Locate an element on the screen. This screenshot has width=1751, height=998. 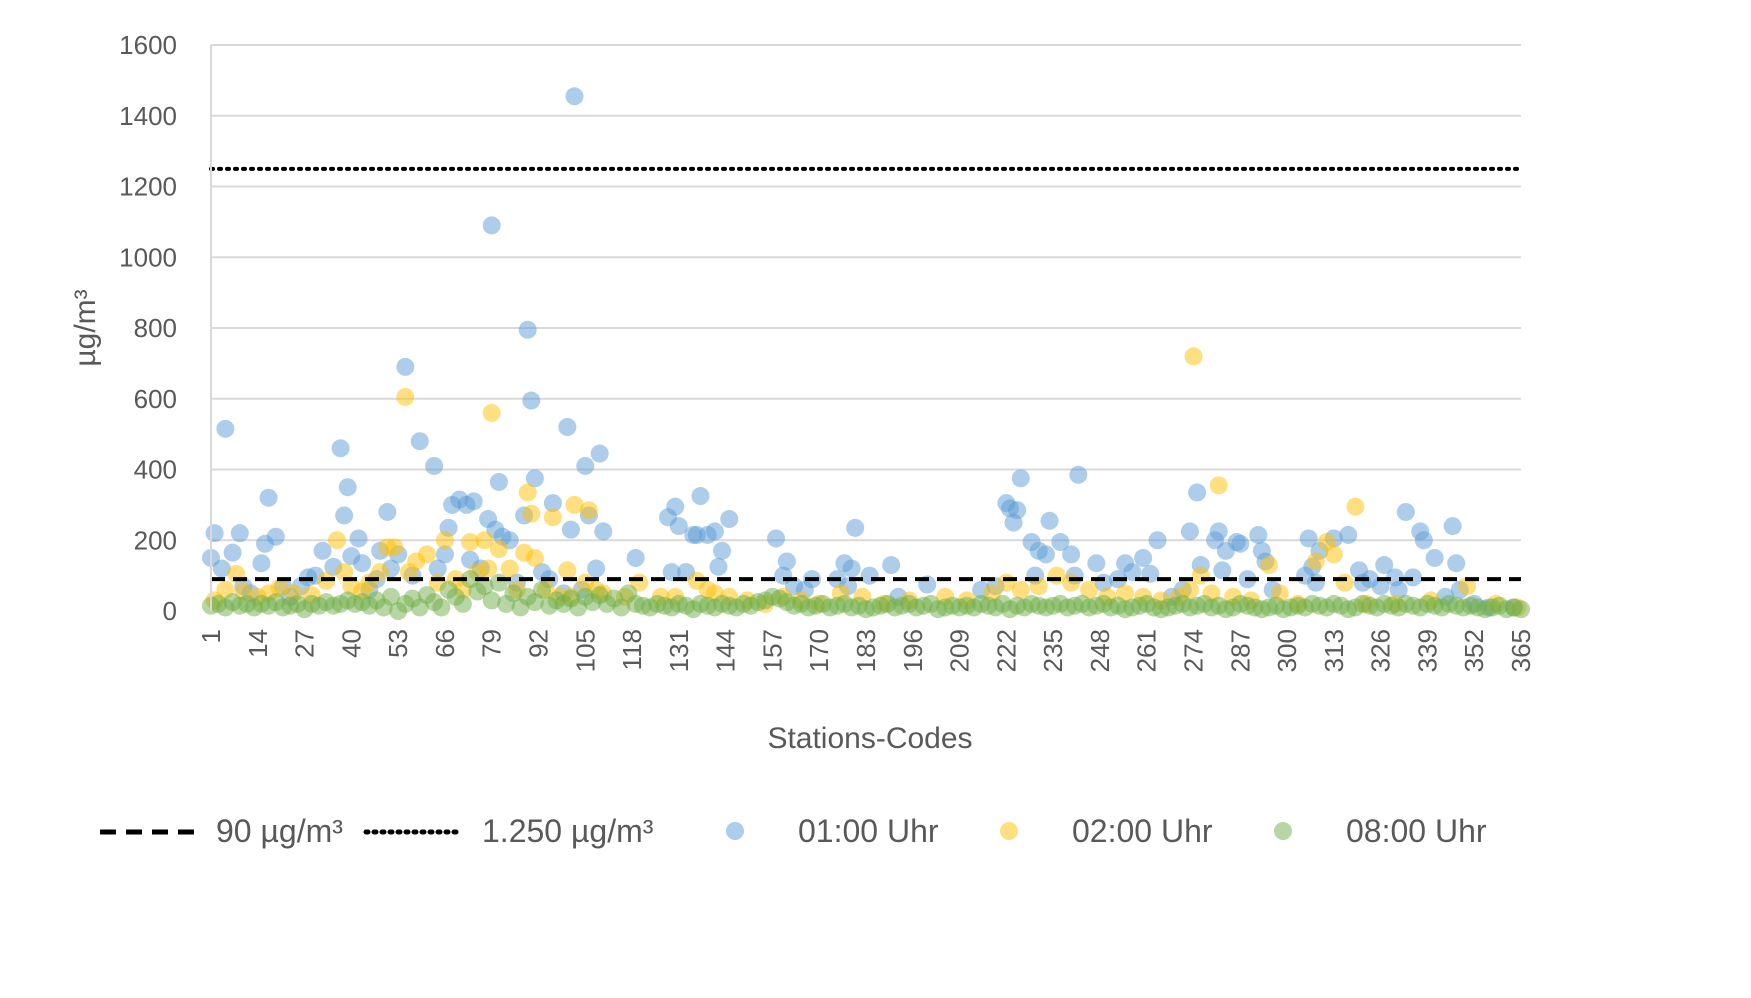
x-tick-label: 27 is located at coordinates (305, 643).